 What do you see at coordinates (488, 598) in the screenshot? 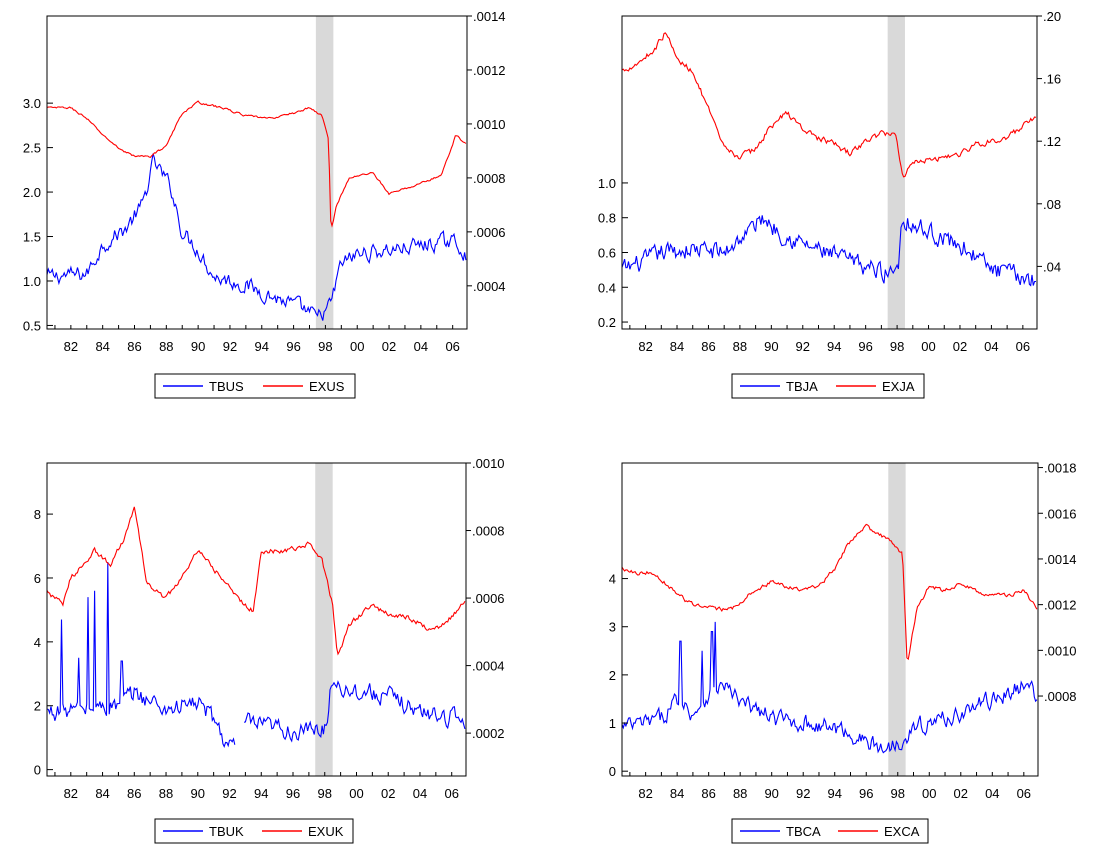
I see `right-tick-label: .0006` at bounding box center [488, 598].